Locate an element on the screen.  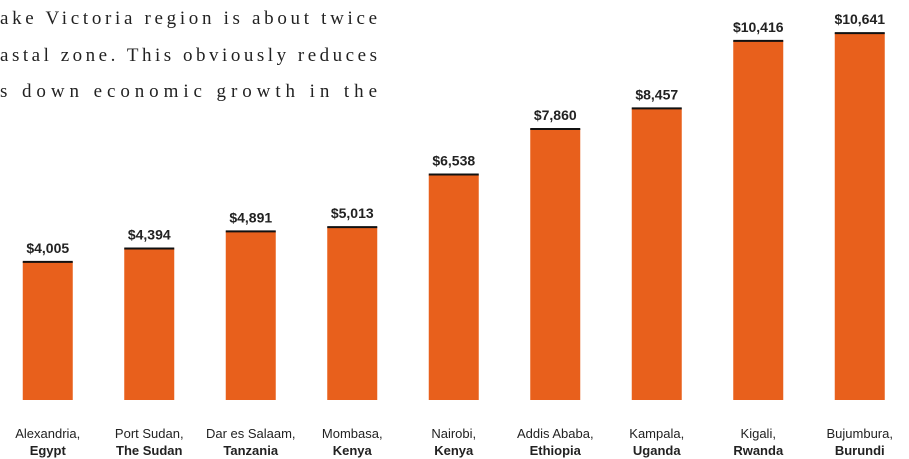
country-label: Rwanda is located at coordinates (758, 450).